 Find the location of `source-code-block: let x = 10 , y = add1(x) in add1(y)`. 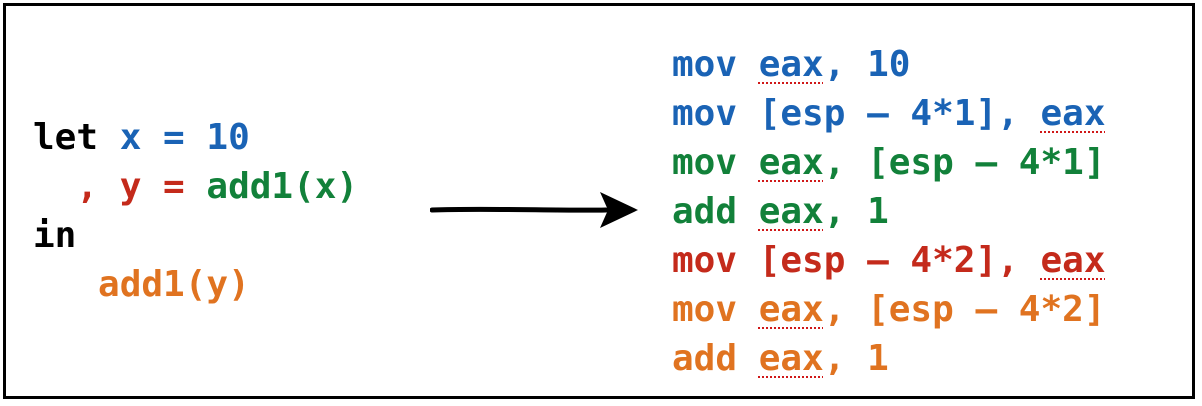

source-code-block: let x = 10 , y = add1(x) in add1(y) is located at coordinates (195, 211).